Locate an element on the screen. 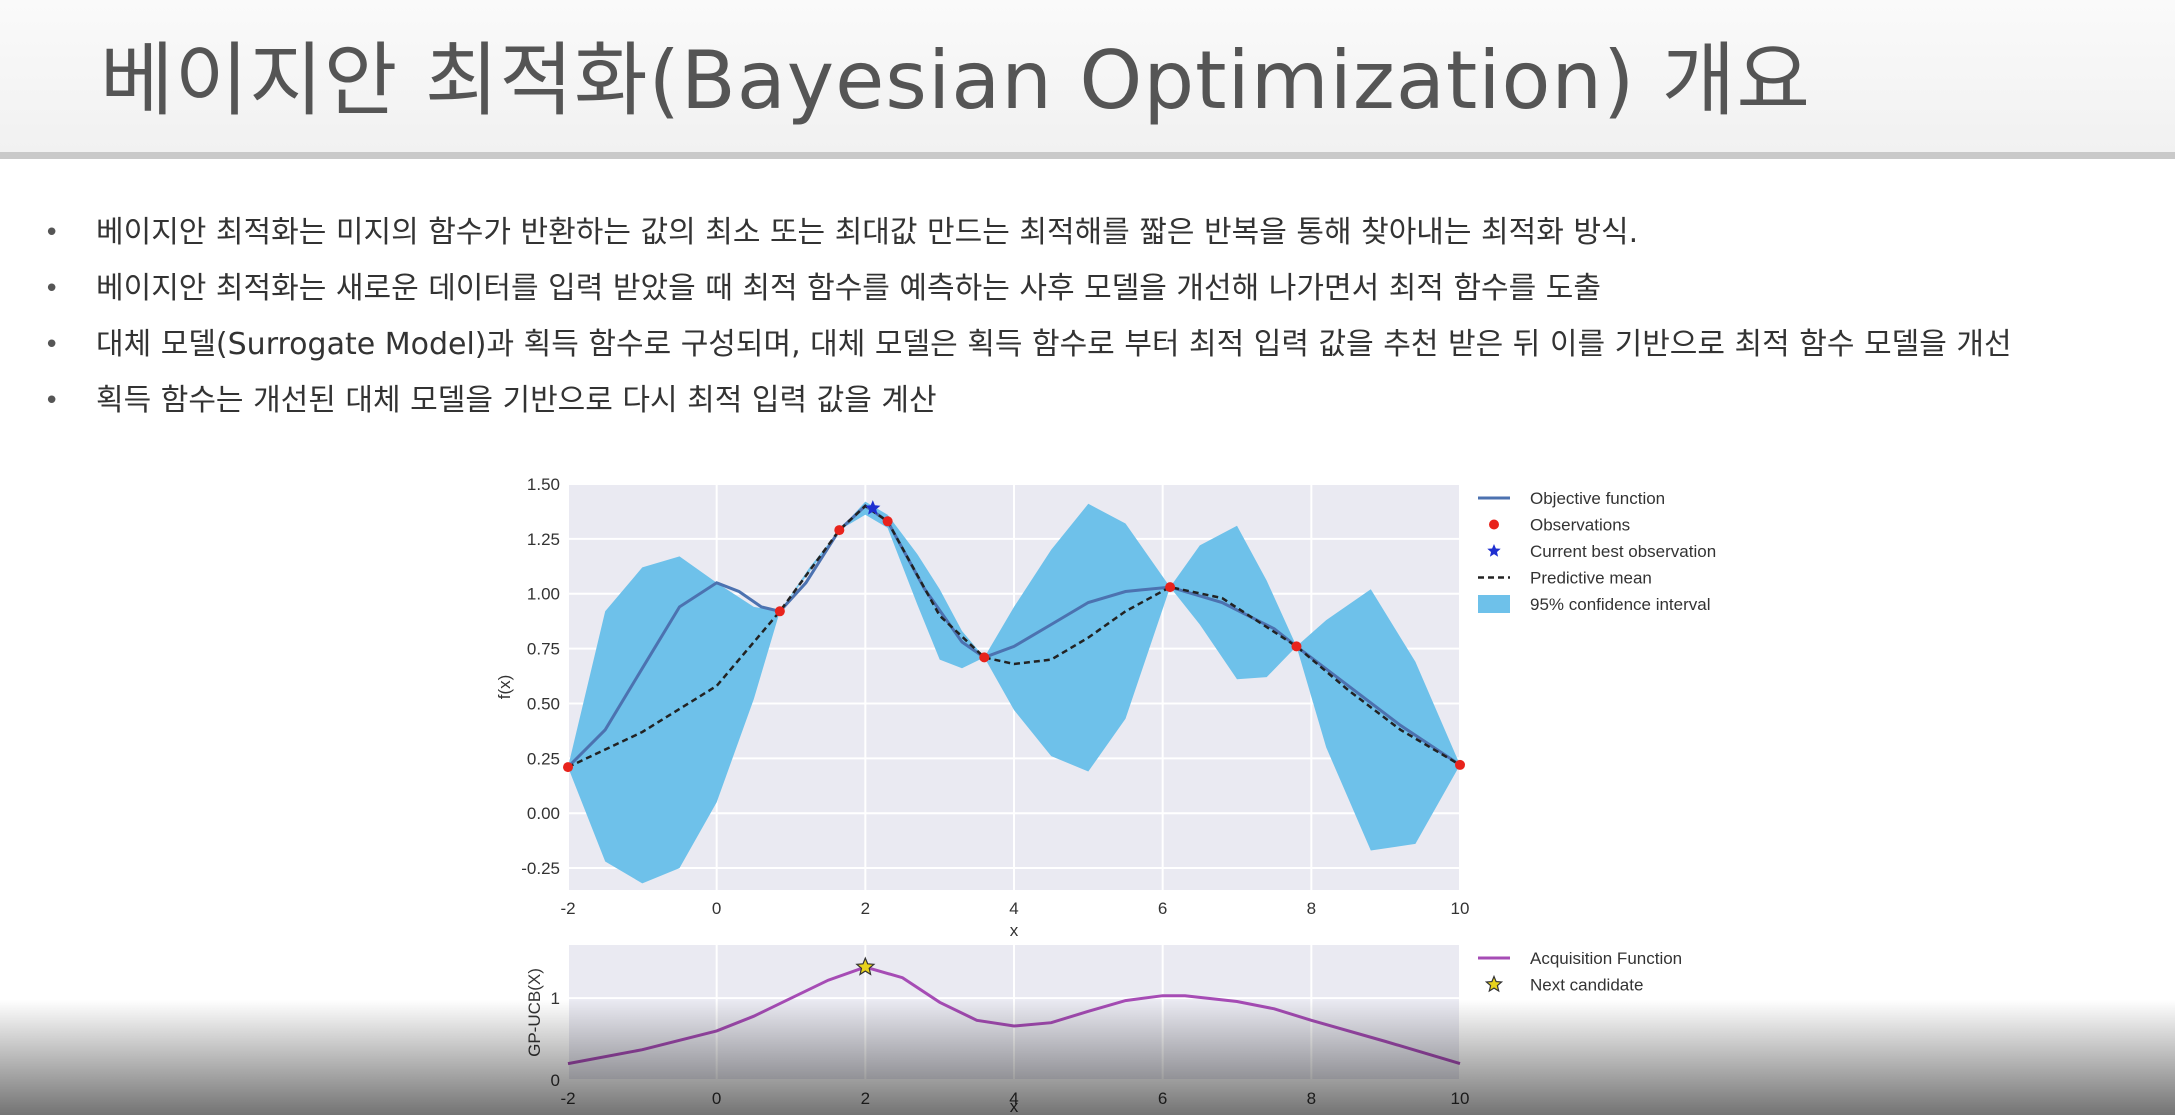  y-tick-label: 1.25 is located at coordinates (543, 539).